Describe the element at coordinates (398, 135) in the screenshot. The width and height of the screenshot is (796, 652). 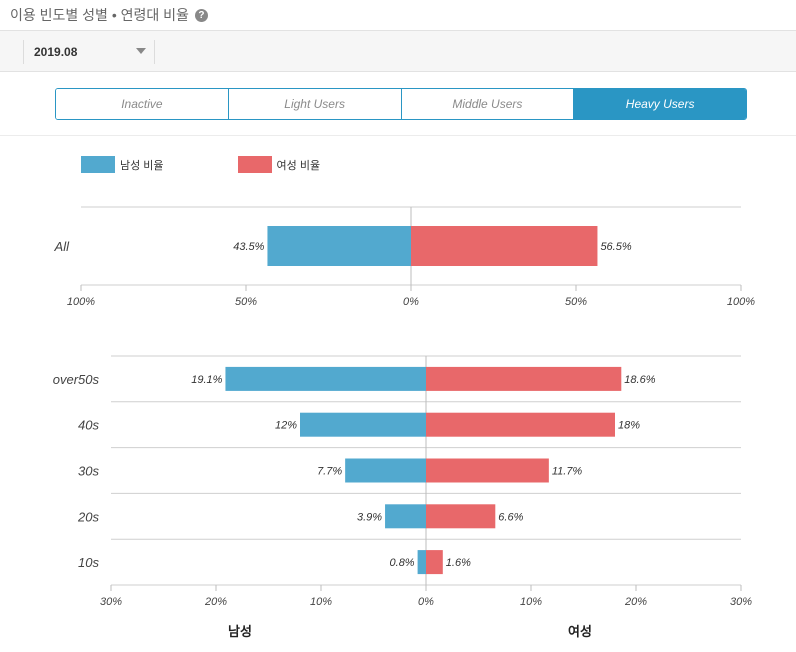
I see `divider` at that location.